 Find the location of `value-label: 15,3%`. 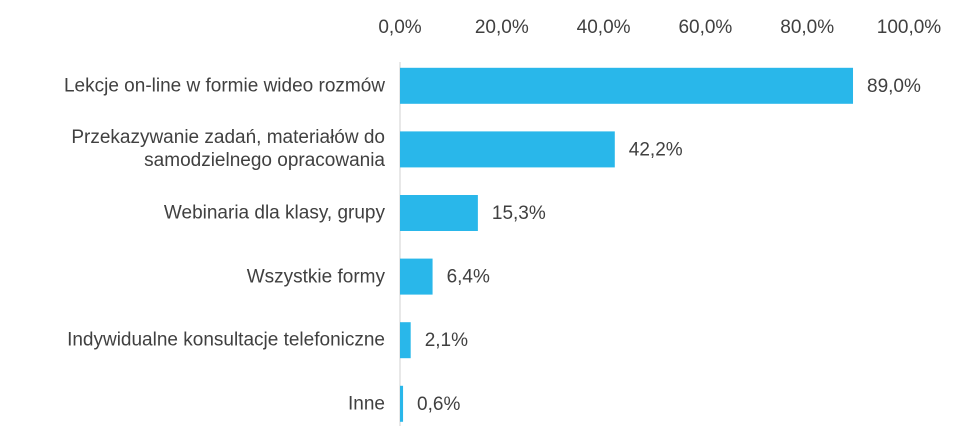

value-label: 15,3% is located at coordinates (519, 213).